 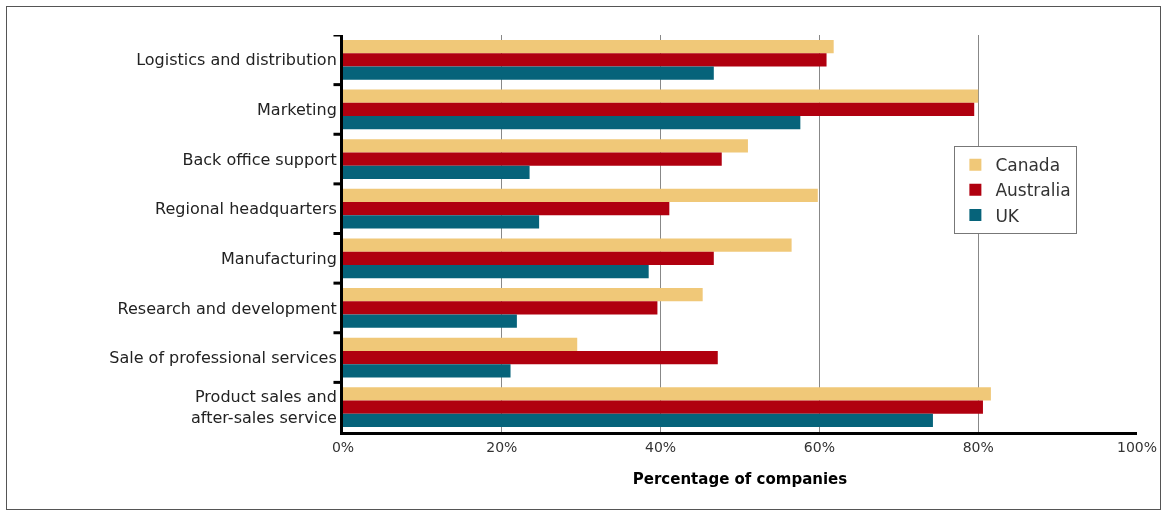 What do you see at coordinates (246, 209) in the screenshot?
I see `y-tick-label: Regional headquarters` at bounding box center [246, 209].